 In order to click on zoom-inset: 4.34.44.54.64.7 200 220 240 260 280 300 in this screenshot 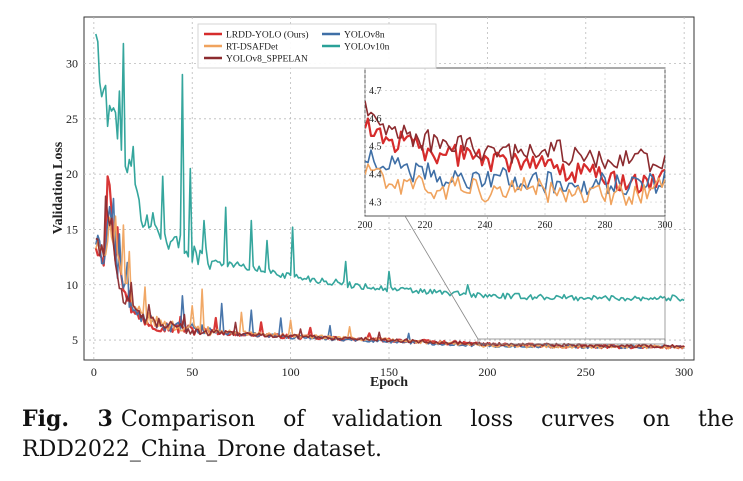, I will do `click(515, 149)`.